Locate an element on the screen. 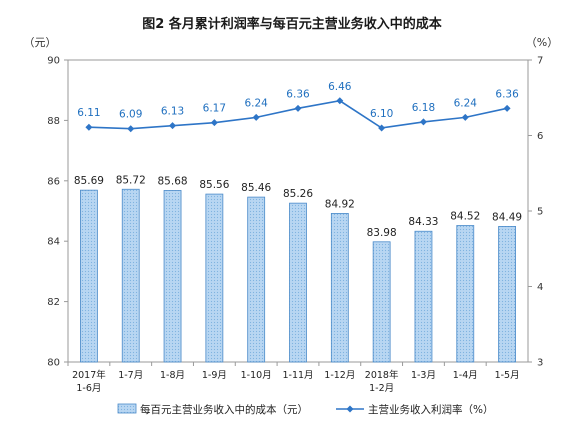 This screenshot has height=448, width=584. left-tick-label: 86 is located at coordinates (53, 181).